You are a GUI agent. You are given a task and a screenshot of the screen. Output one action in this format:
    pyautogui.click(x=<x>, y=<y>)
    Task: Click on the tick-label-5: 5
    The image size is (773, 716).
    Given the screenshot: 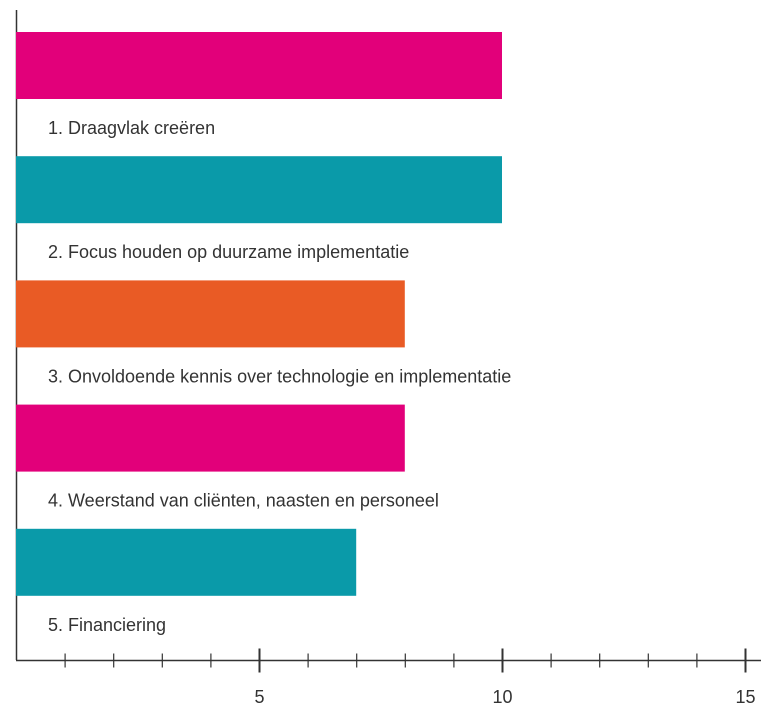 What is the action you would take?
    pyautogui.click(x=259, y=697)
    